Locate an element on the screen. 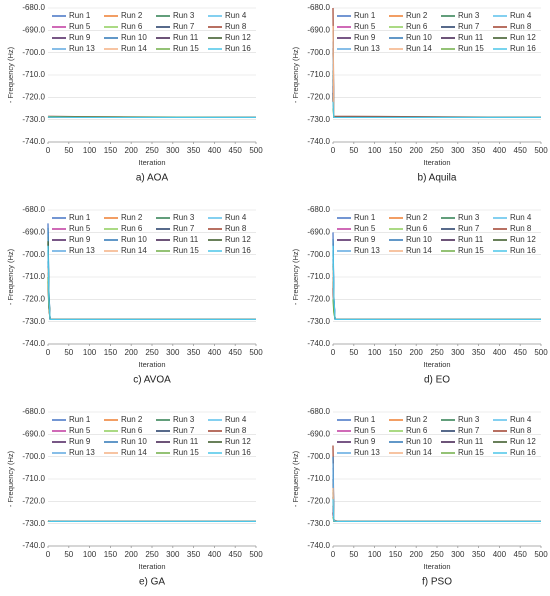  legend-label: Run 1 is located at coordinates (80, 419).